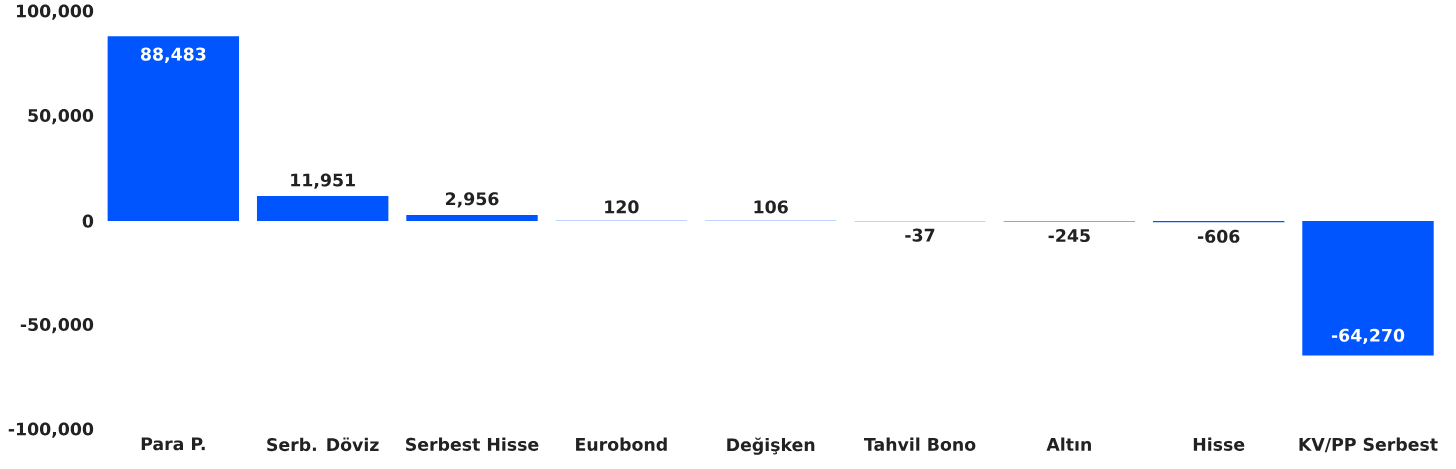 The width and height of the screenshot is (1456, 469). What do you see at coordinates (173, 55) in the screenshot?
I see `data-label: 88,483` at bounding box center [173, 55].